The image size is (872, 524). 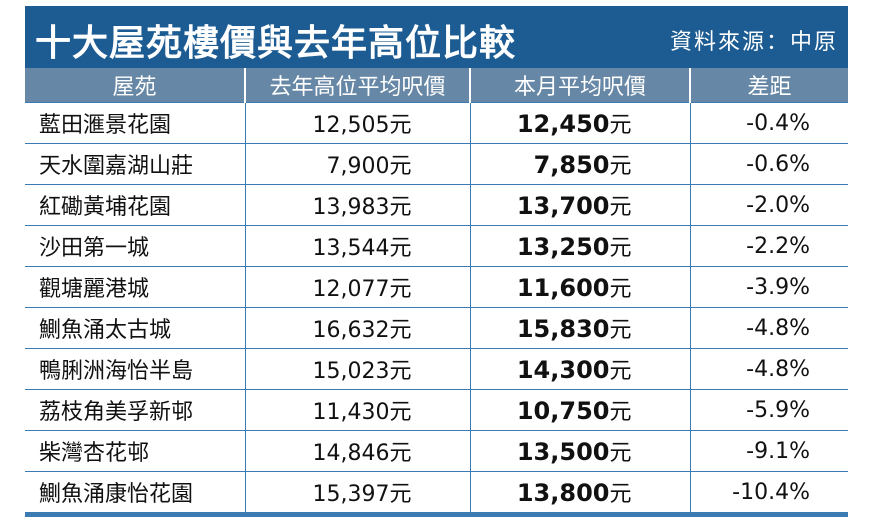 What do you see at coordinates (563, 247) in the screenshot?
I see `amount: 13,250` at bounding box center [563, 247].